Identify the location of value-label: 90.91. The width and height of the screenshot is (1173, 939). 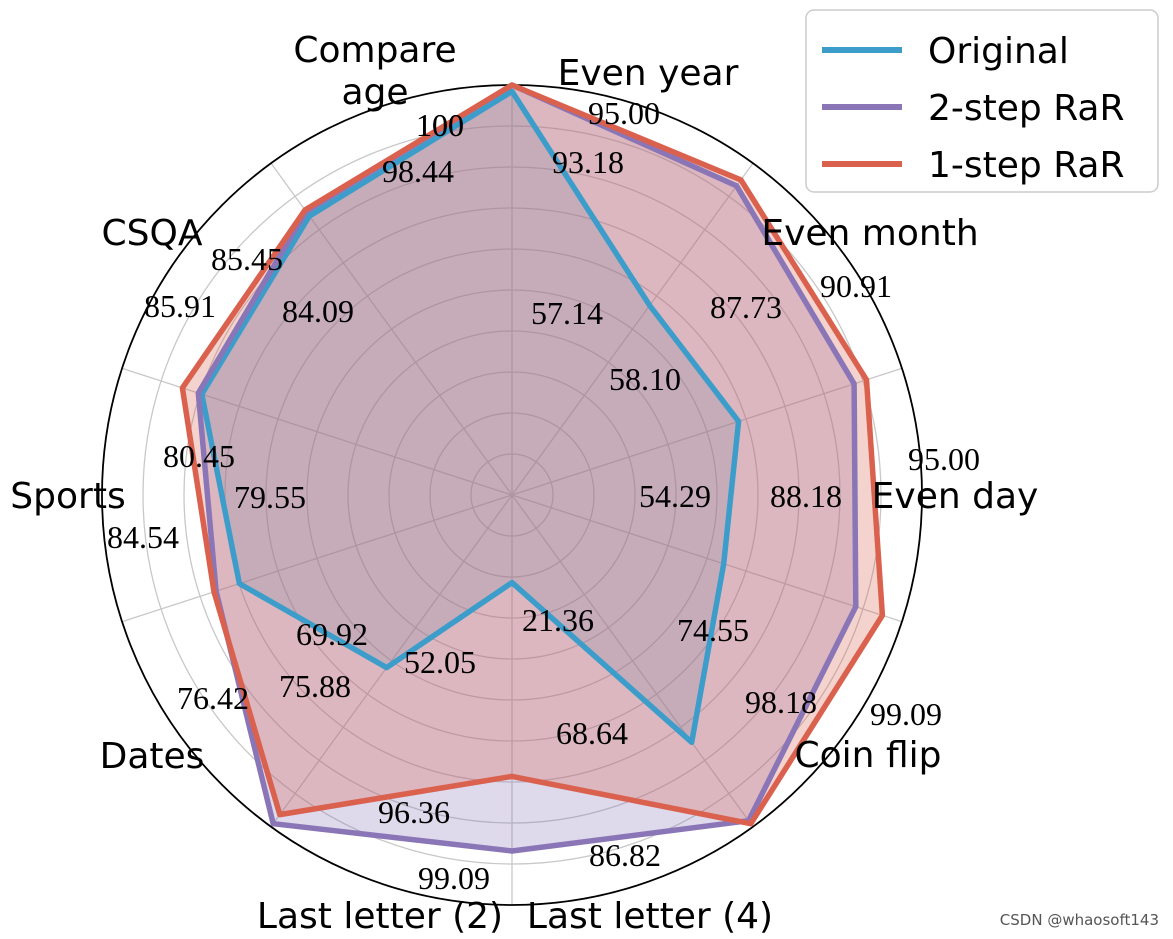
(856, 286).